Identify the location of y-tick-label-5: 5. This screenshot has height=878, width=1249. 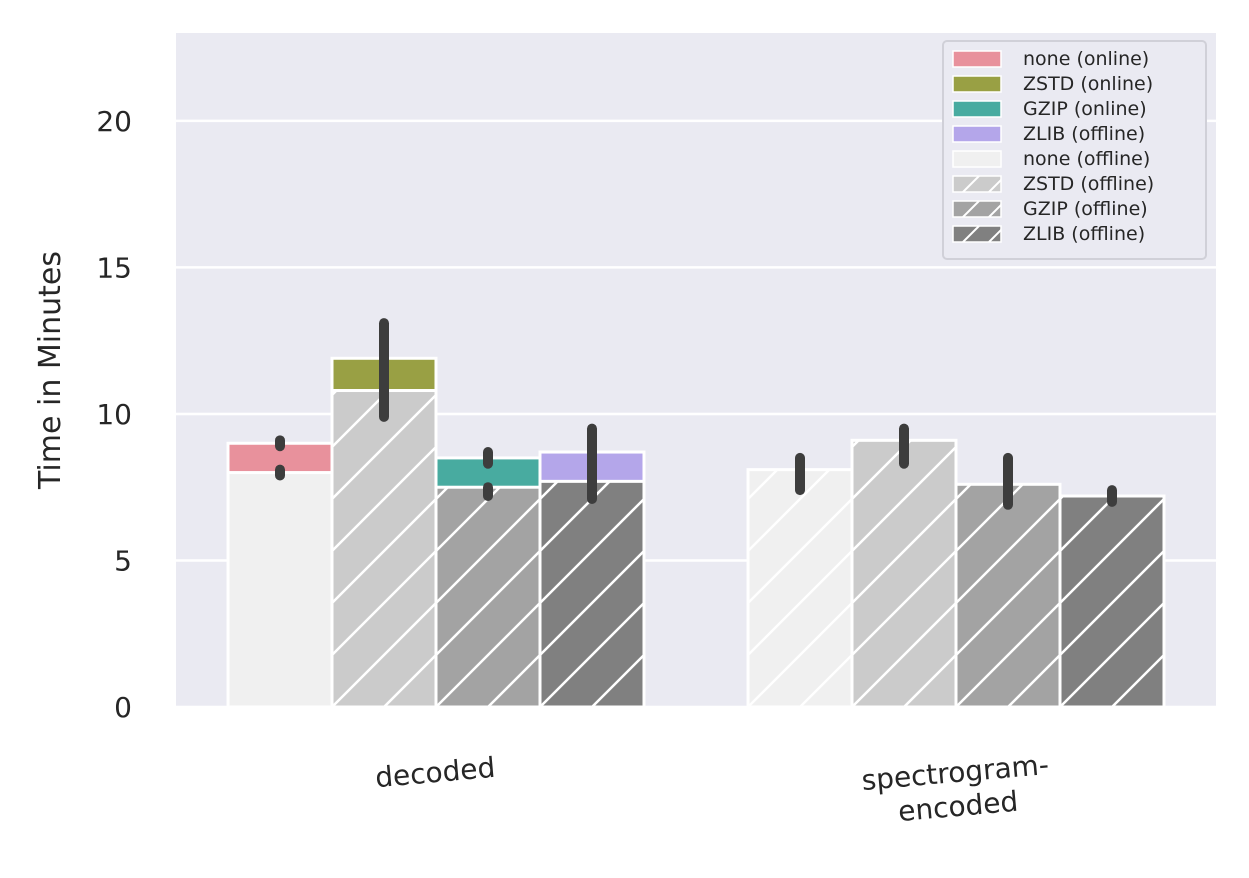
(123, 560).